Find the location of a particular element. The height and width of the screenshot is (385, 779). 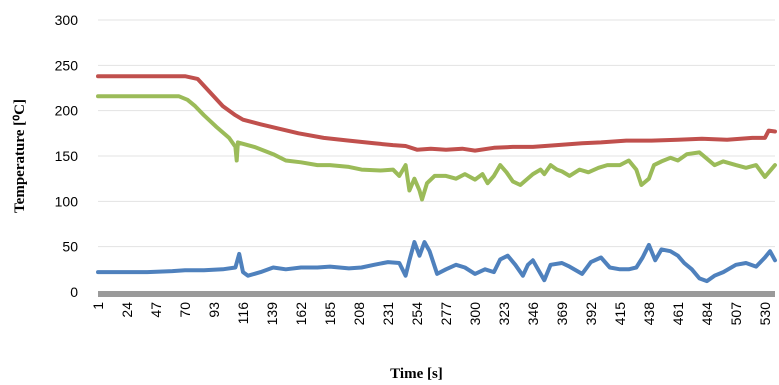

y-tick-label: 150 is located at coordinates (67, 156).